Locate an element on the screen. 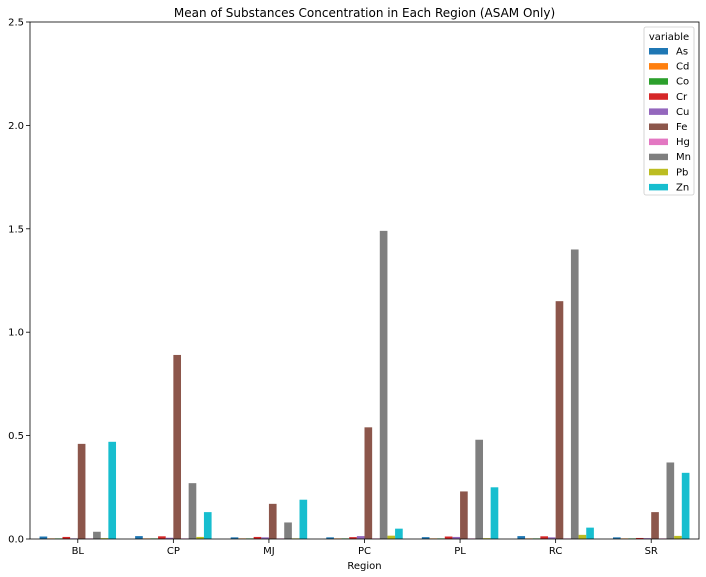  legend-label-Zn: Zn is located at coordinates (682, 187).